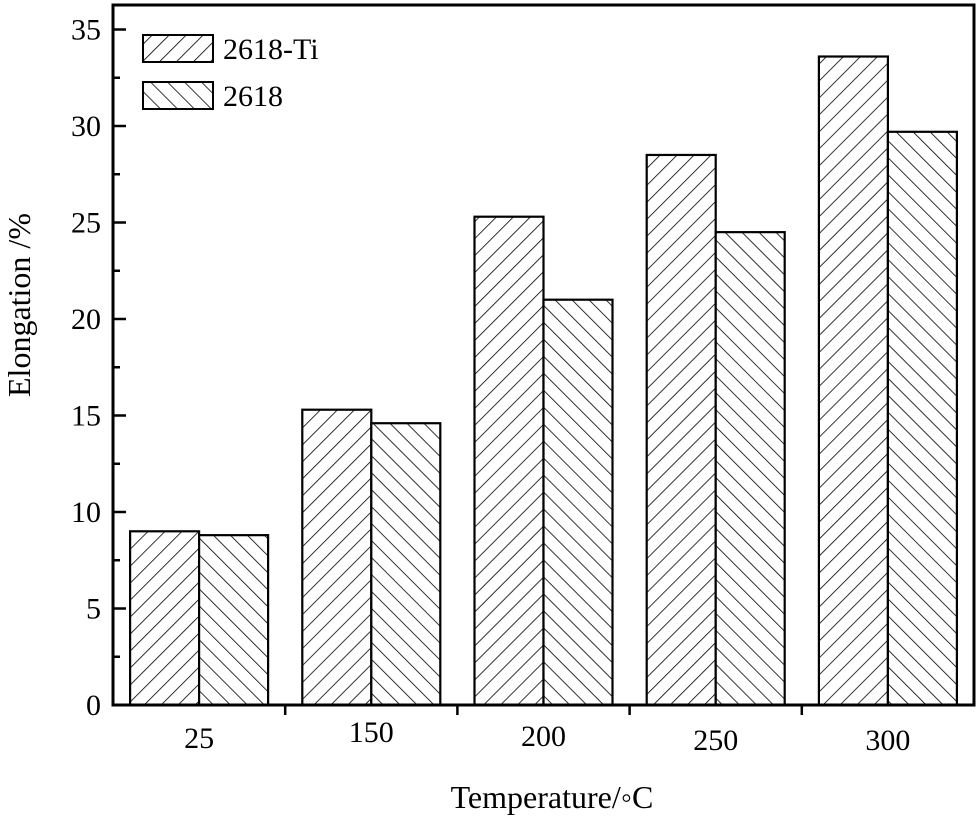 This screenshot has width=980, height=818. What do you see at coordinates (86, 512) in the screenshot?
I see `y-tick-label: 10` at bounding box center [86, 512].